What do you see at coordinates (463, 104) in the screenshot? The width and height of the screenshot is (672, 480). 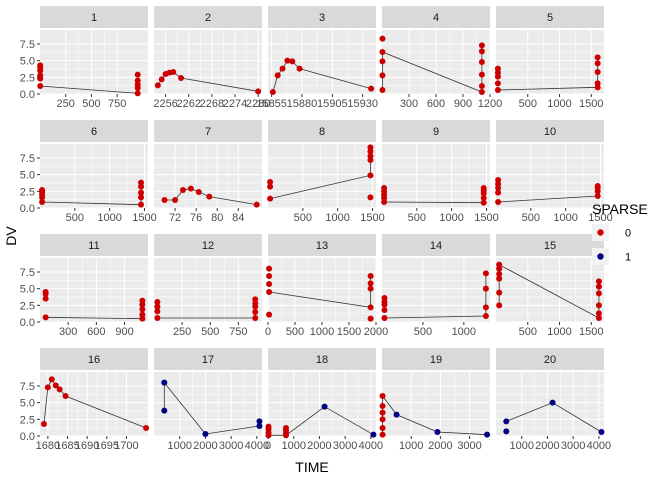 I see `x-tick-label: 900` at bounding box center [463, 104].